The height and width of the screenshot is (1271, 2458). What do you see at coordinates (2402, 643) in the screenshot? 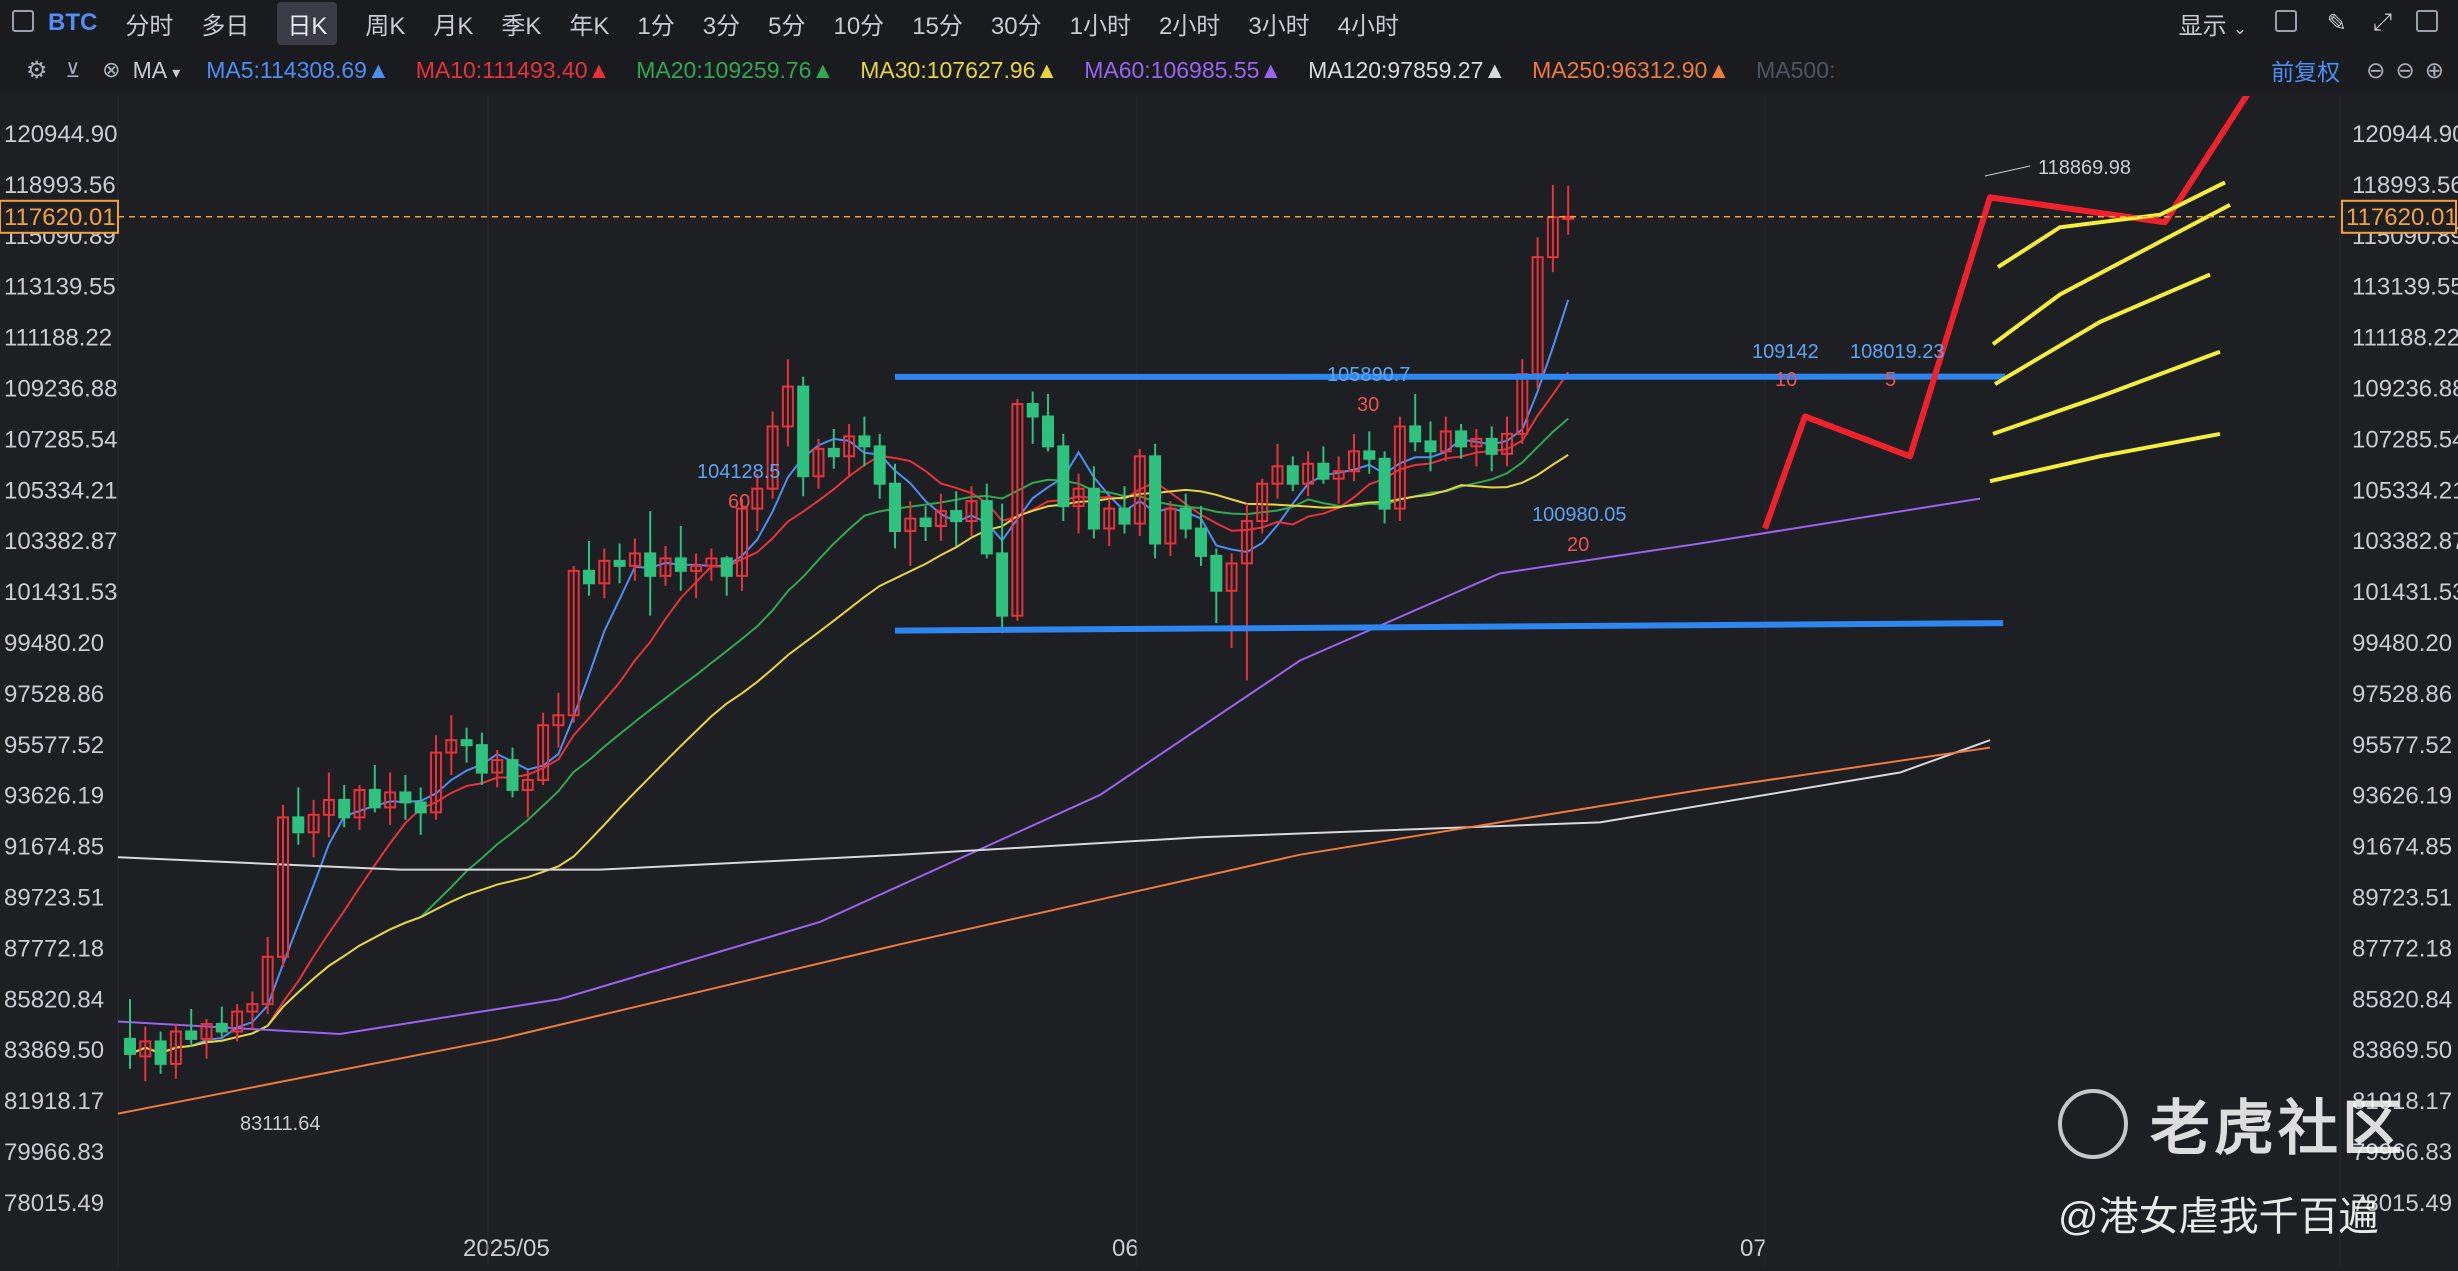
I see `y-tick-right: 99480.20` at bounding box center [2402, 643].